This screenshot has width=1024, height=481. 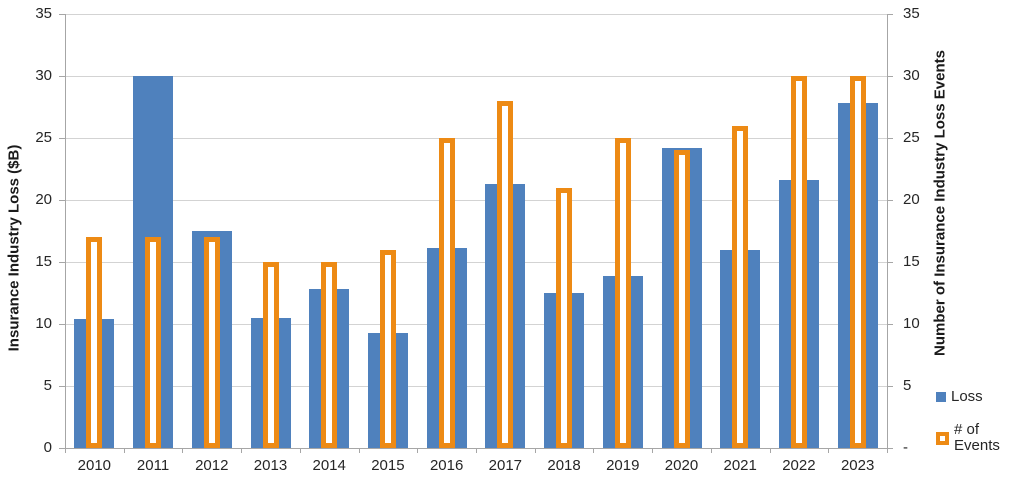 What do you see at coordinates (43, 137) in the screenshot?
I see `y-tick-label-left: 25` at bounding box center [43, 137].